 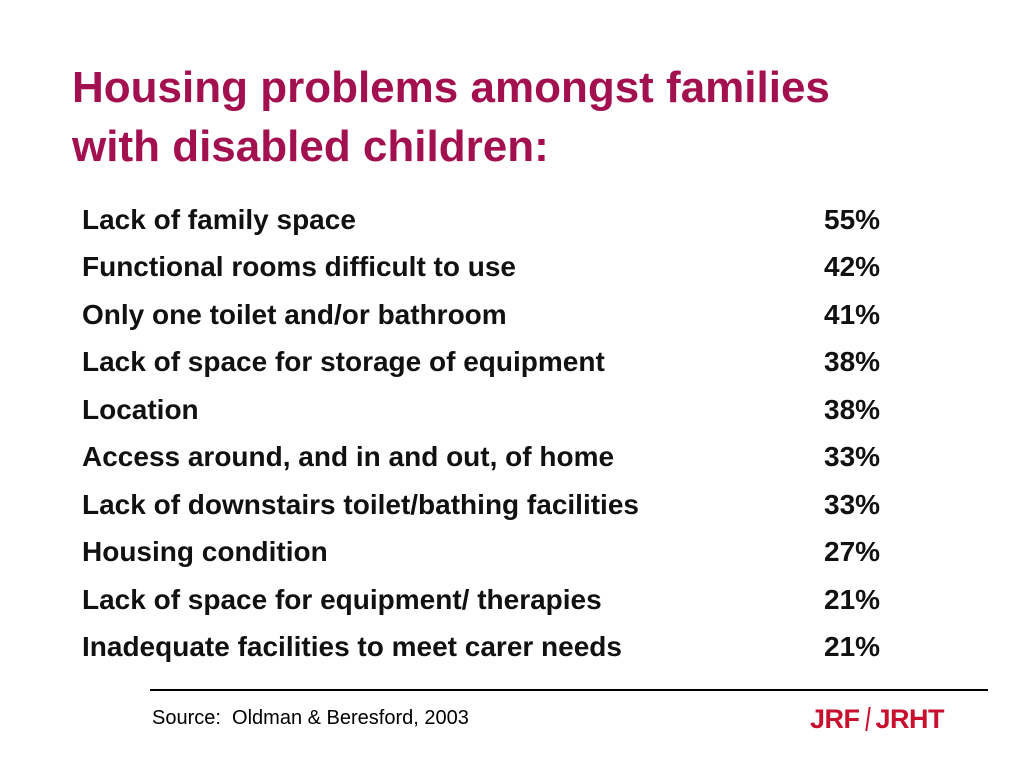 I want to click on table-row: Functional rooms difficult to use 42%, so click(x=492, y=268).